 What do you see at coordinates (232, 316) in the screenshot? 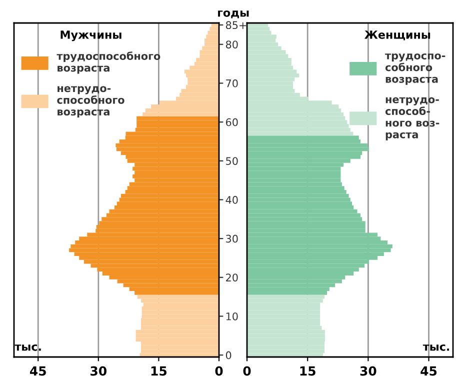
I see `y-tick-label: 10` at bounding box center [232, 316].